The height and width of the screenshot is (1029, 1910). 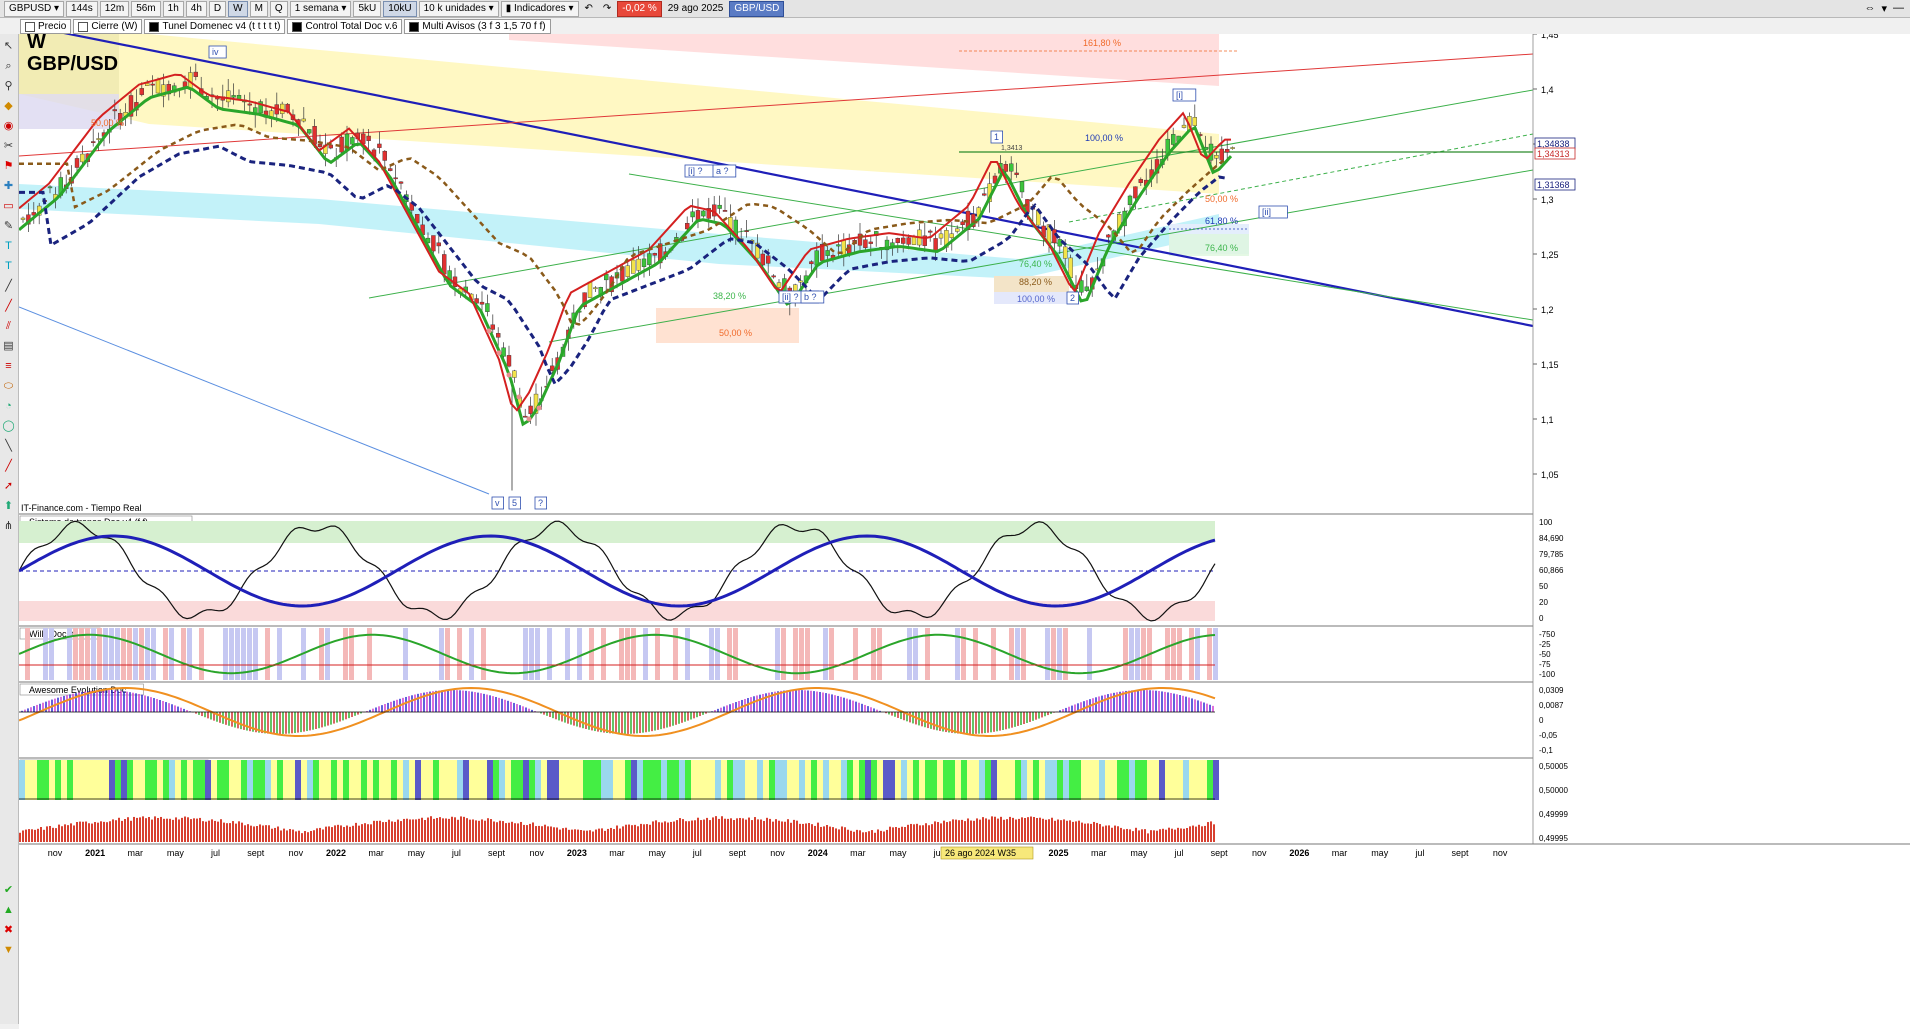 What do you see at coordinates (345, 26) in the screenshot?
I see `legend-control: Control Total Doc v.6` at bounding box center [345, 26].